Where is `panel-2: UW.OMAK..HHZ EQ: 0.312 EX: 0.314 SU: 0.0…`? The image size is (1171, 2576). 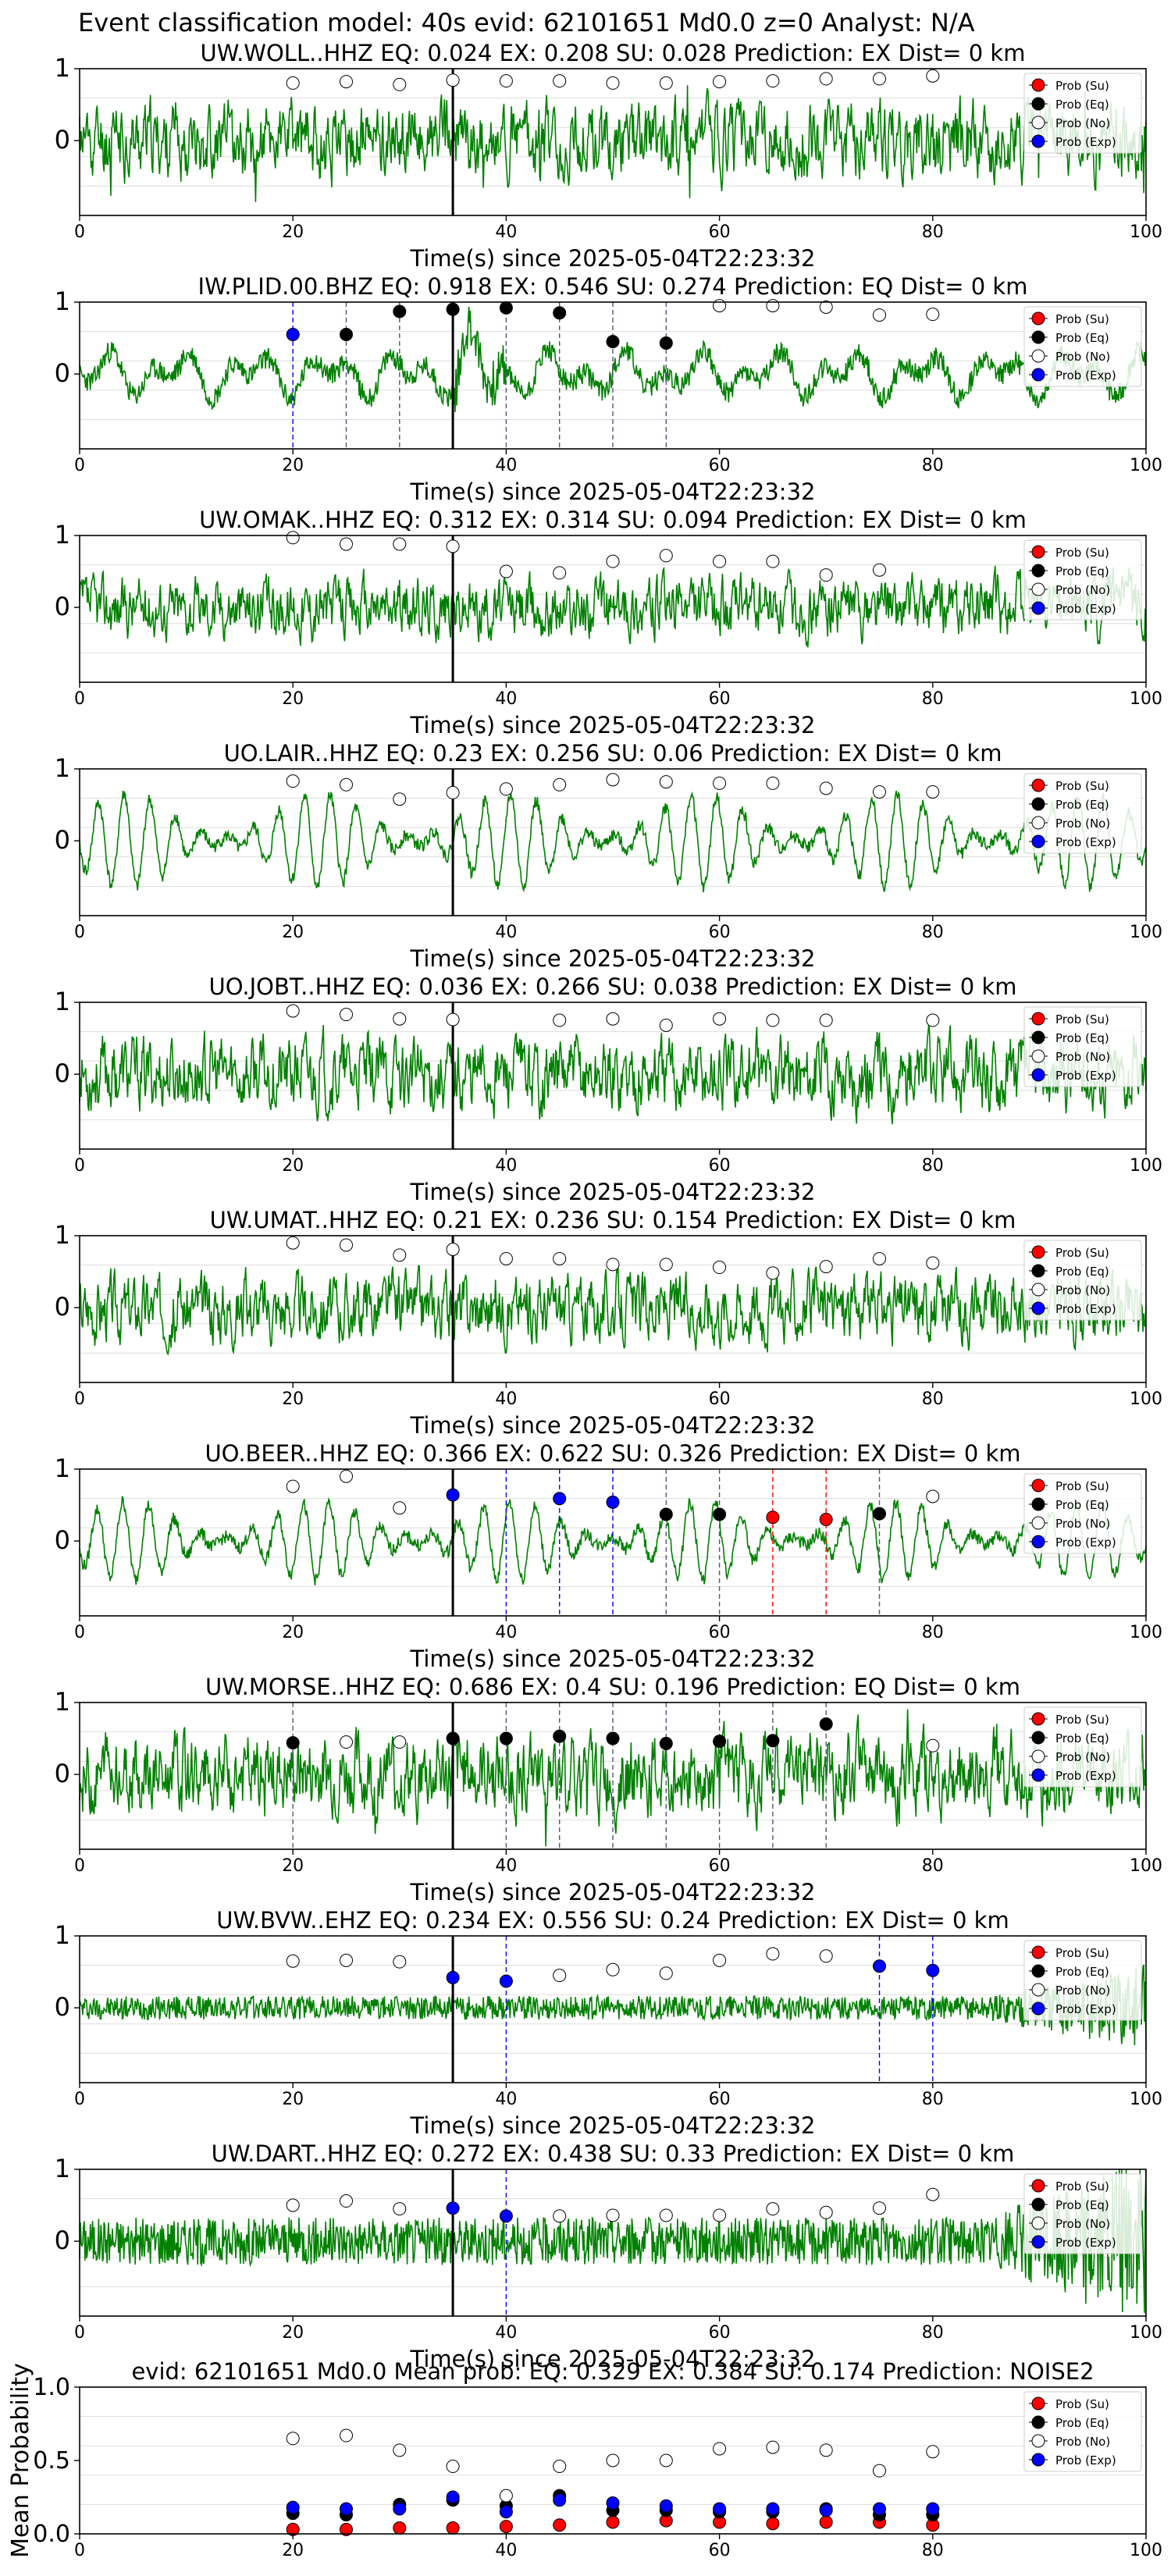 panel-2: UW.OMAK..HHZ EQ: 0.312 EX: 0.314 SU: 0.0… is located at coordinates (608, 622).